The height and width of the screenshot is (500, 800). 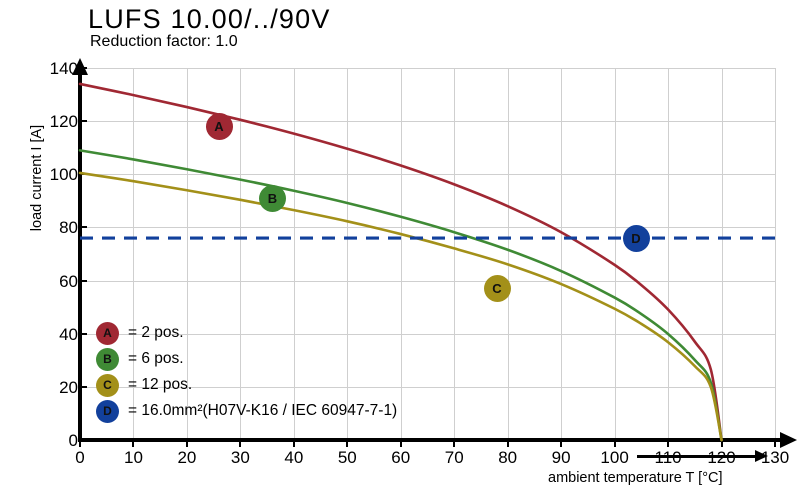 What do you see at coordinates (156, 358) in the screenshot?
I see `legend-label-b: = 6 pos.` at bounding box center [156, 358].